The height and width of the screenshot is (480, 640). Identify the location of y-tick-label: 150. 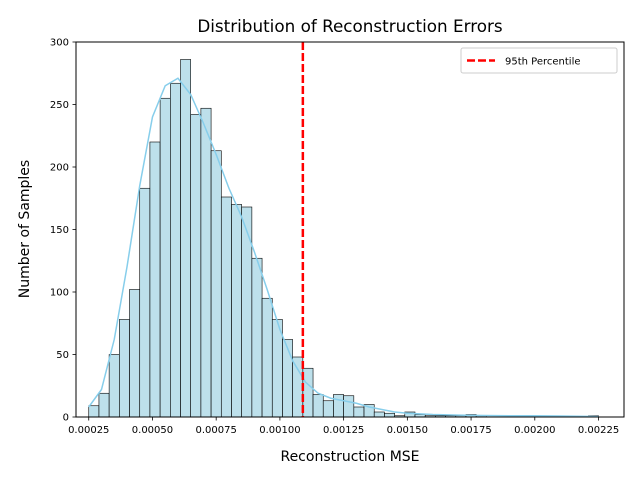
(59, 230).